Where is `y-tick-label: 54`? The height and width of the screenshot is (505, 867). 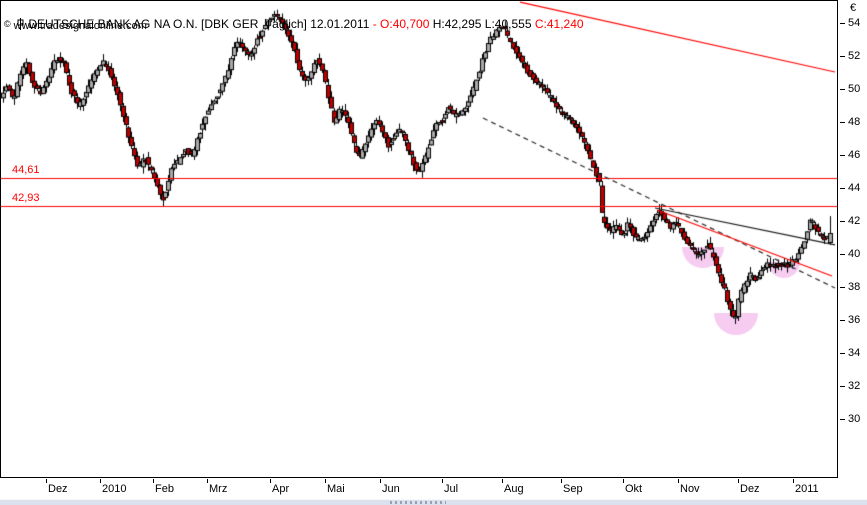 y-tick-label: 54 is located at coordinates (854, 23).